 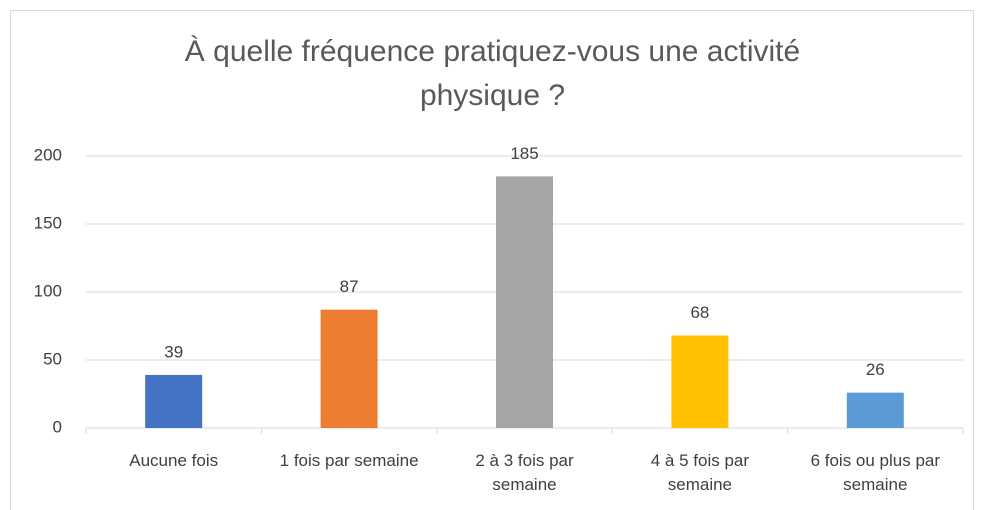 I want to click on x-tick-label: 4 à 5 fois par semaine, so click(x=700, y=472).